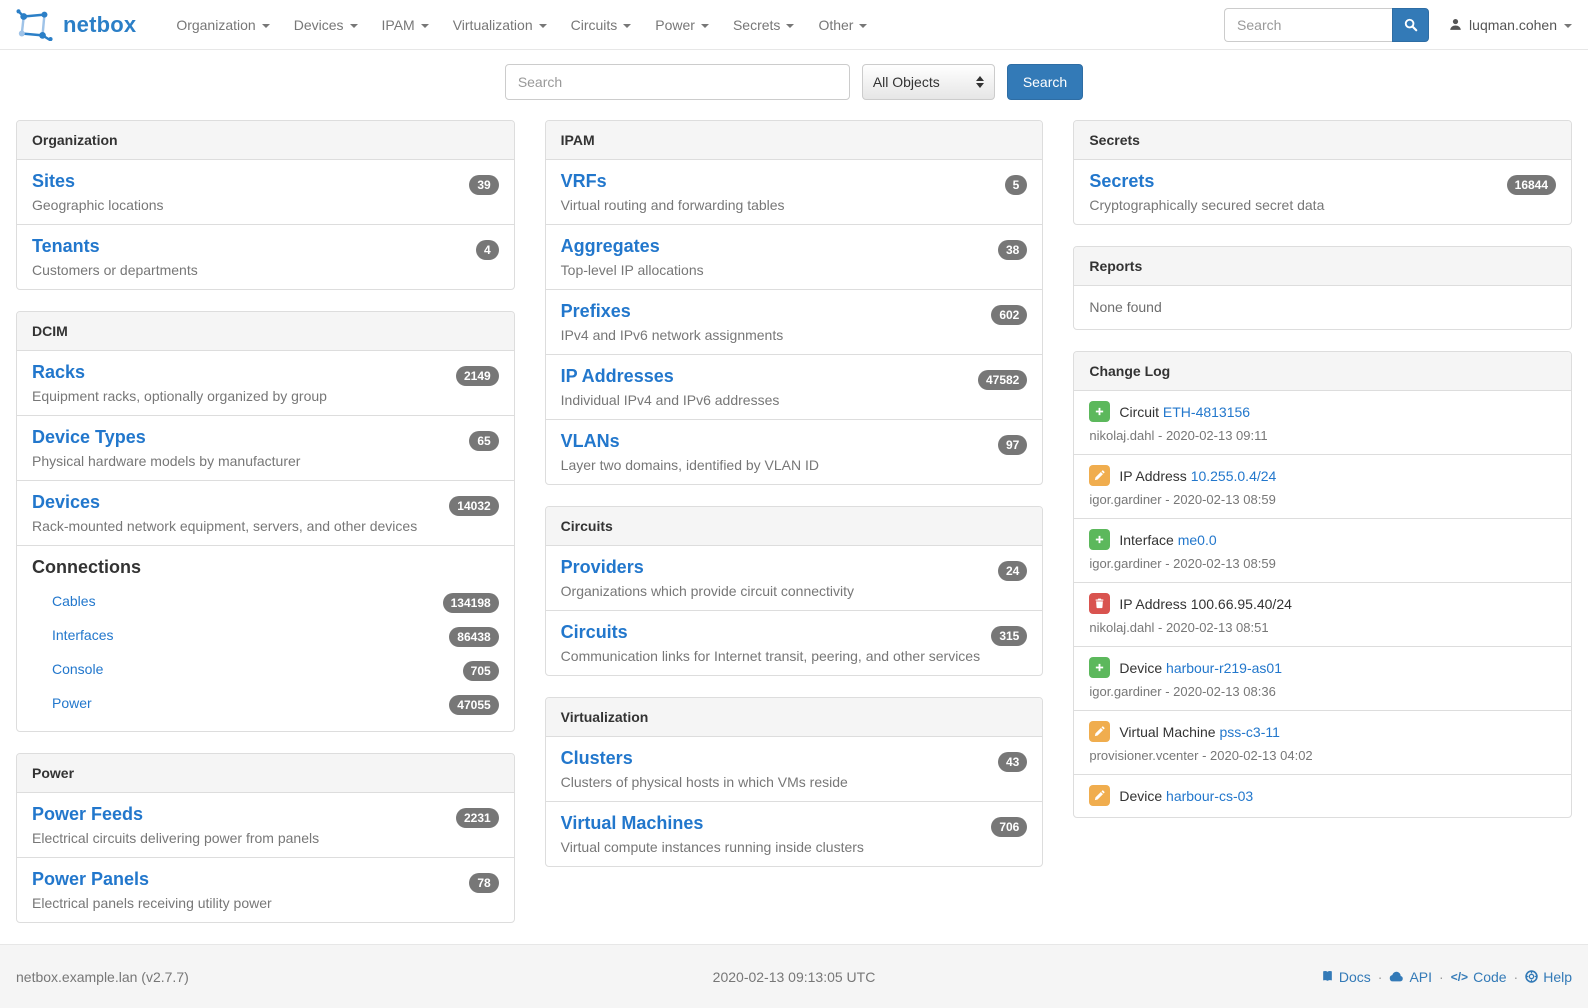 The width and height of the screenshot is (1588, 1008). Describe the element at coordinates (1182, 499) in the screenshot. I see `changelog-meta: igor.gardiner - 2020-02-13 08:59` at that location.